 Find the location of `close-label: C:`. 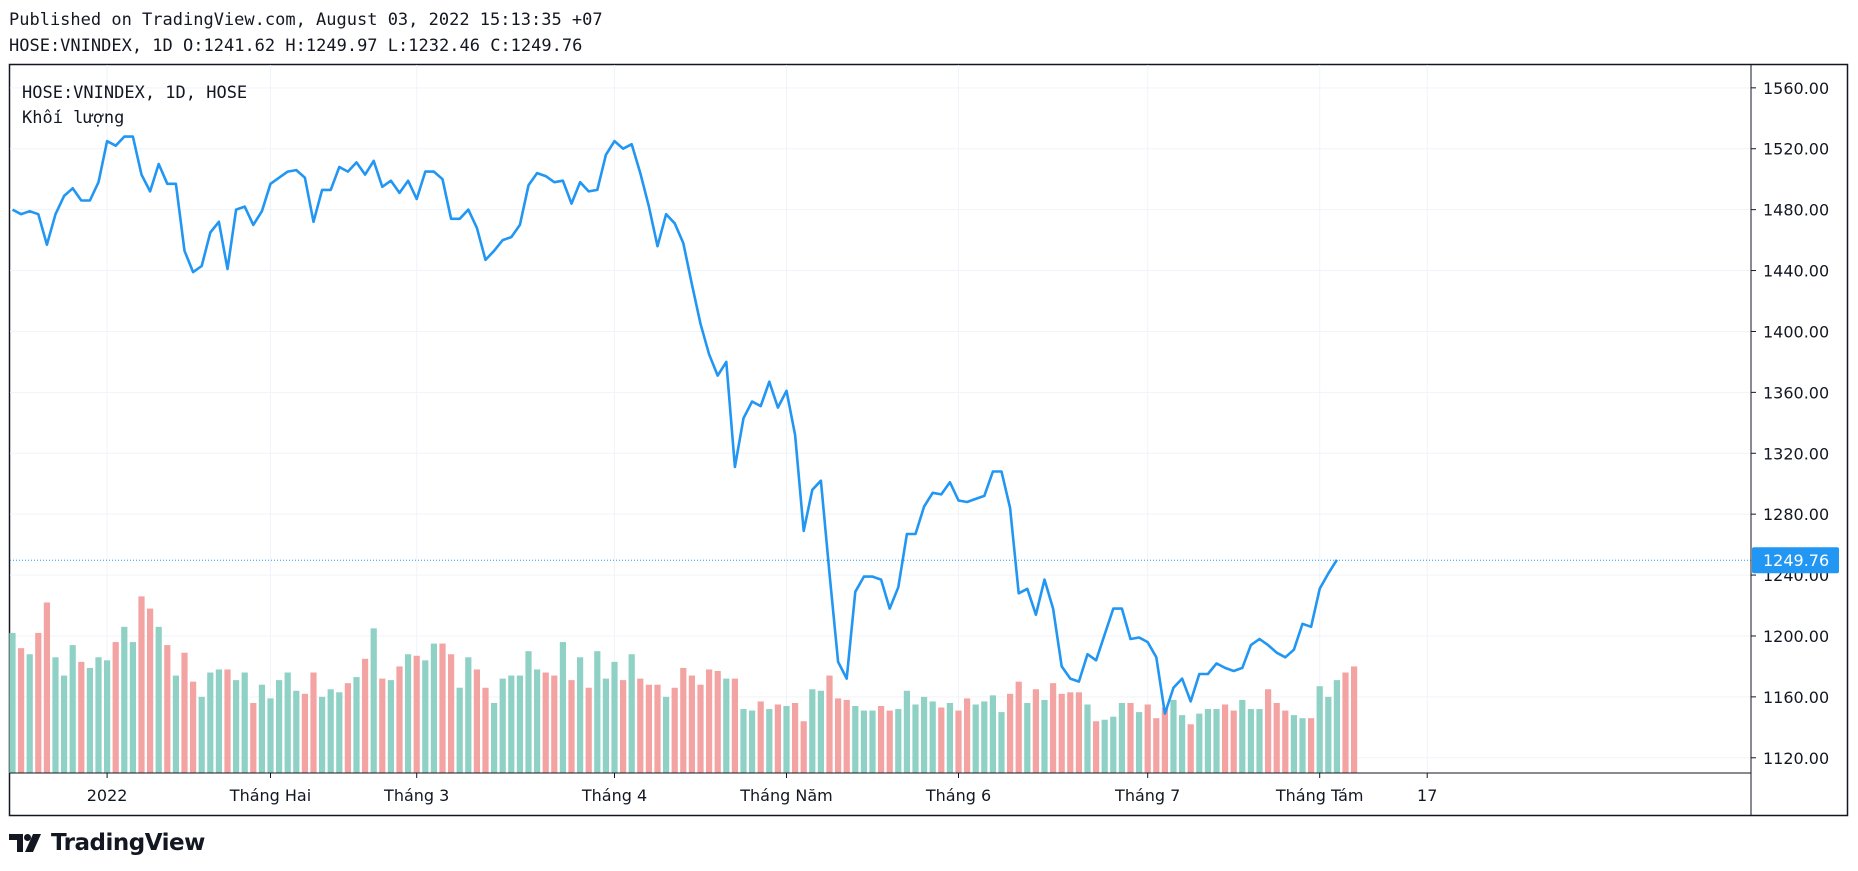

close-label: C: is located at coordinates (500, 46).